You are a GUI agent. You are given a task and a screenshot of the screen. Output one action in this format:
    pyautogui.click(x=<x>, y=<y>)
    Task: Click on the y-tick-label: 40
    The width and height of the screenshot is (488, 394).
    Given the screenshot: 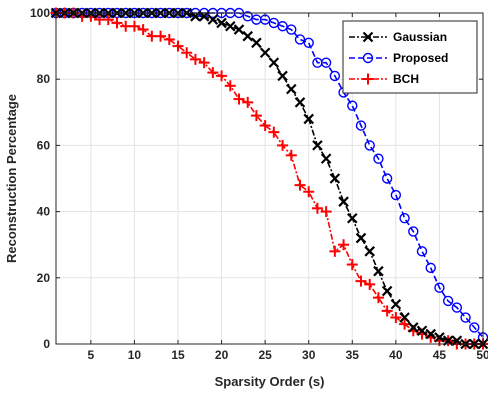 What is the action you would take?
    pyautogui.click(x=44, y=212)
    